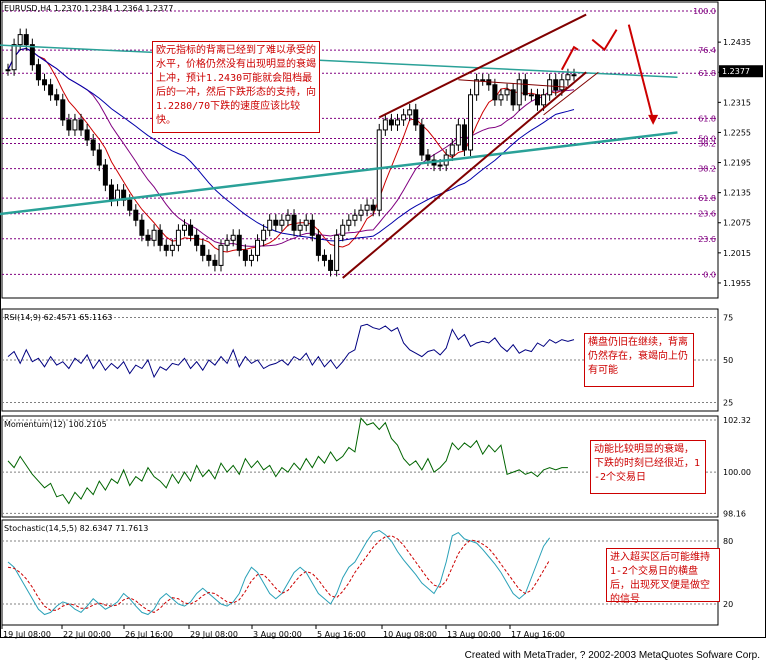 This screenshot has height=663, width=766. I want to click on price-panel-title: EURUSD,H4 1.2370 1.2384 1.2364 1.2377, so click(88, 8).